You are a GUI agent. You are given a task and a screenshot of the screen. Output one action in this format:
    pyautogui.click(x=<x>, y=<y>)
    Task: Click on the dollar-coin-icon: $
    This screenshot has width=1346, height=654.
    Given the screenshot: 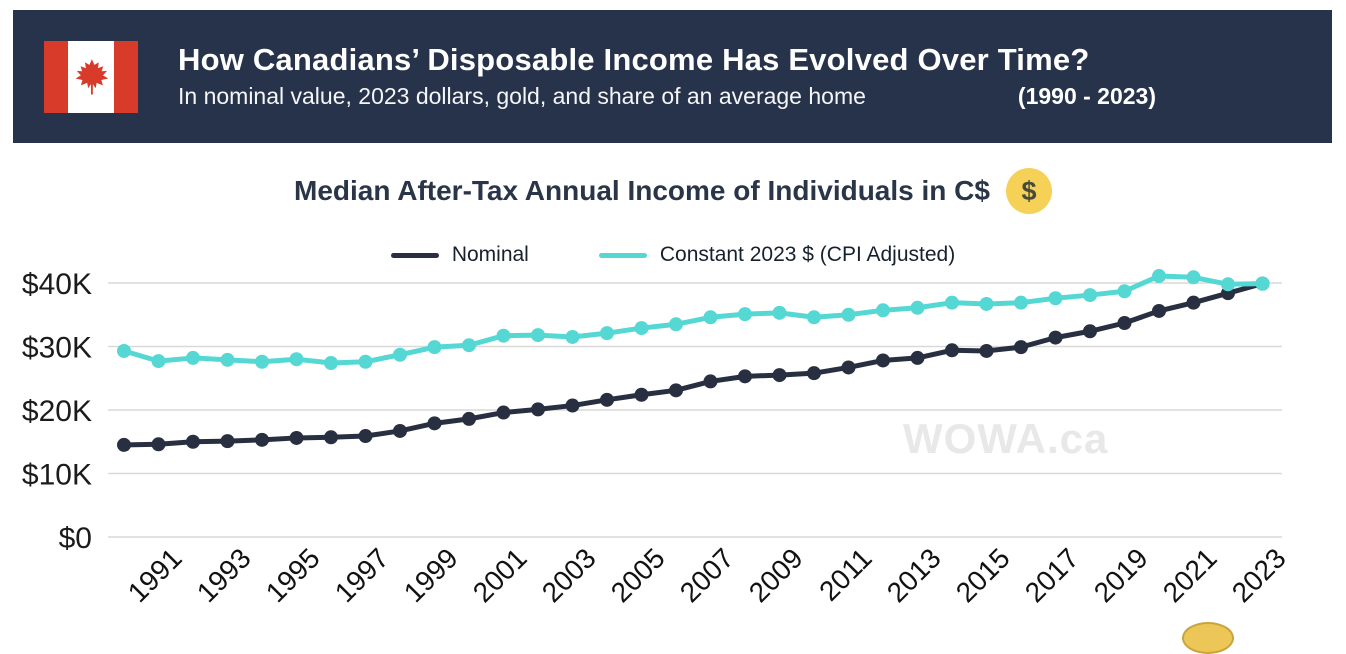 What is the action you would take?
    pyautogui.click(x=1028, y=191)
    